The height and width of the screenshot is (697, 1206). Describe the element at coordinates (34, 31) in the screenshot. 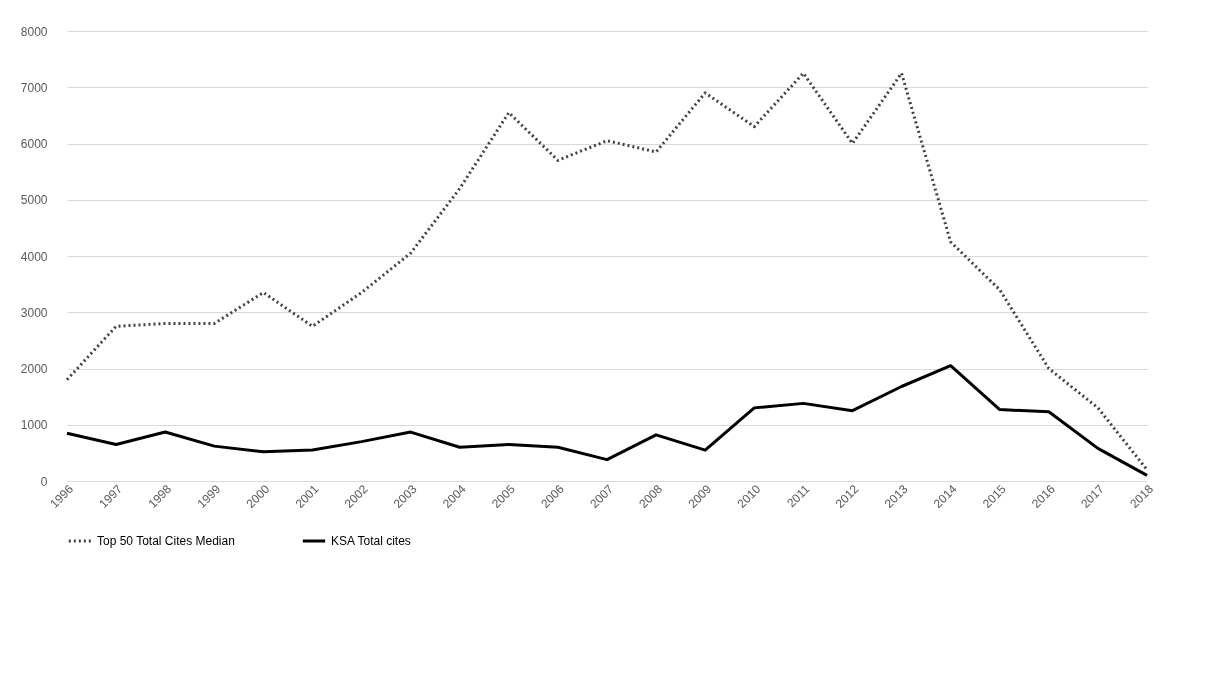

I see `y-tick-label: 8000` at that location.